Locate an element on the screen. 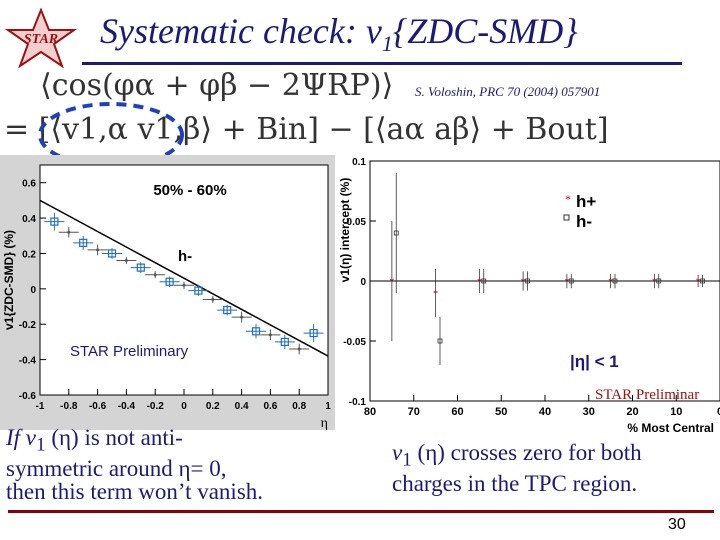  y-tick-label: -0.1 is located at coordinates (358, 402).